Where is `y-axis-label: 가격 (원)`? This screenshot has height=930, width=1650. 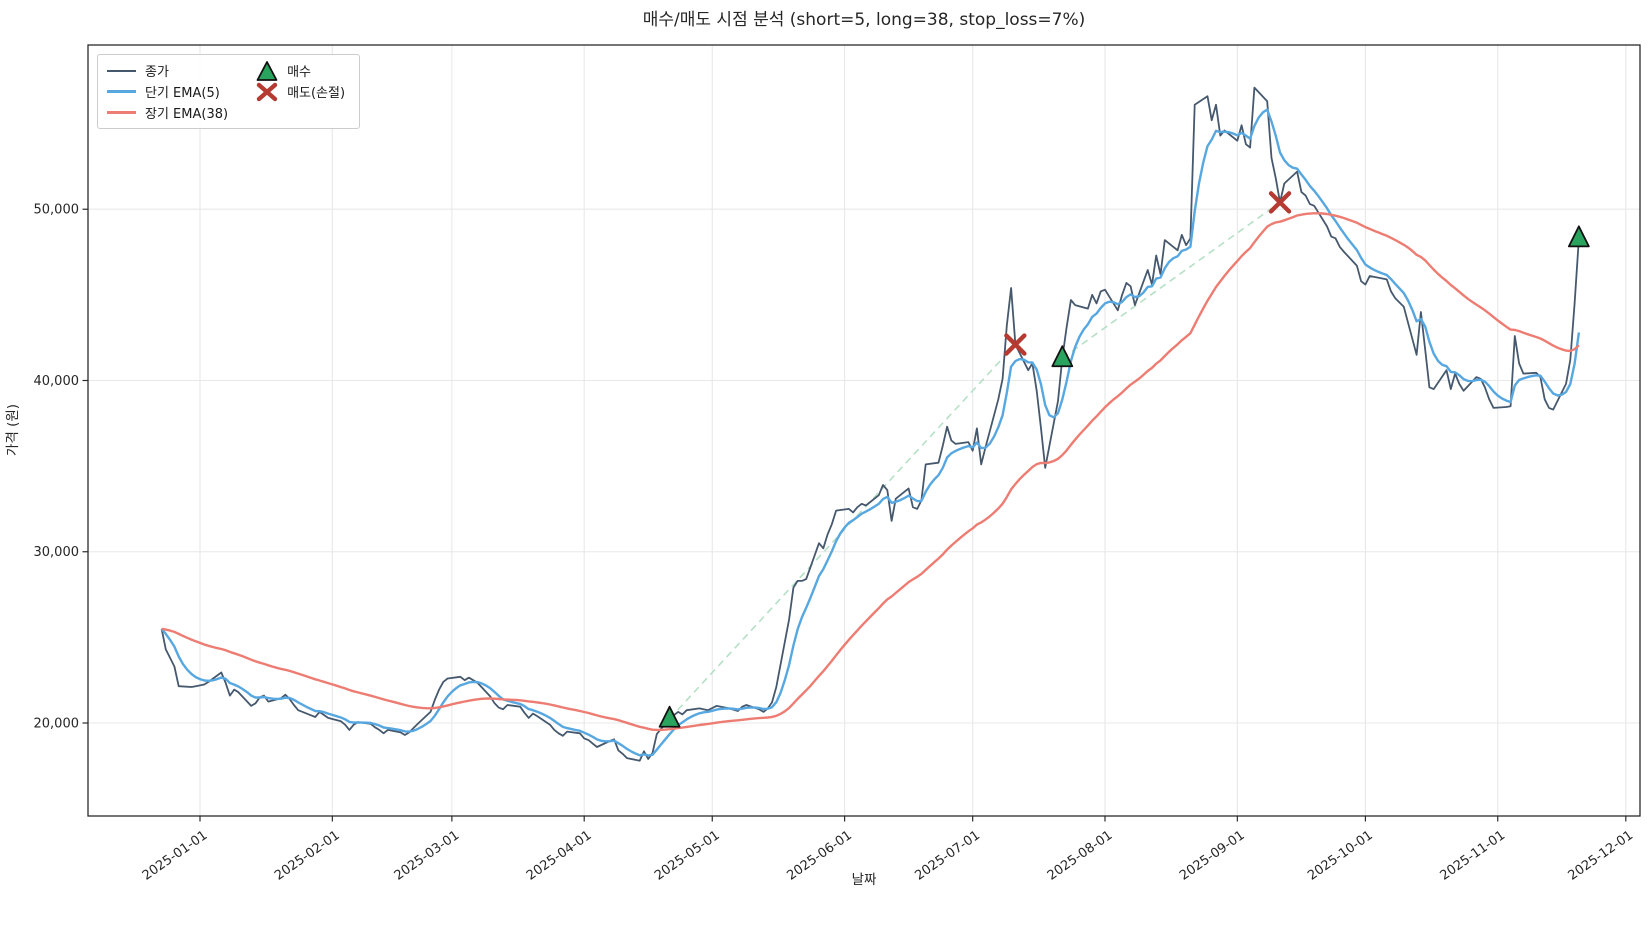
y-axis-label: 가격 (원) is located at coordinates (13, 430).